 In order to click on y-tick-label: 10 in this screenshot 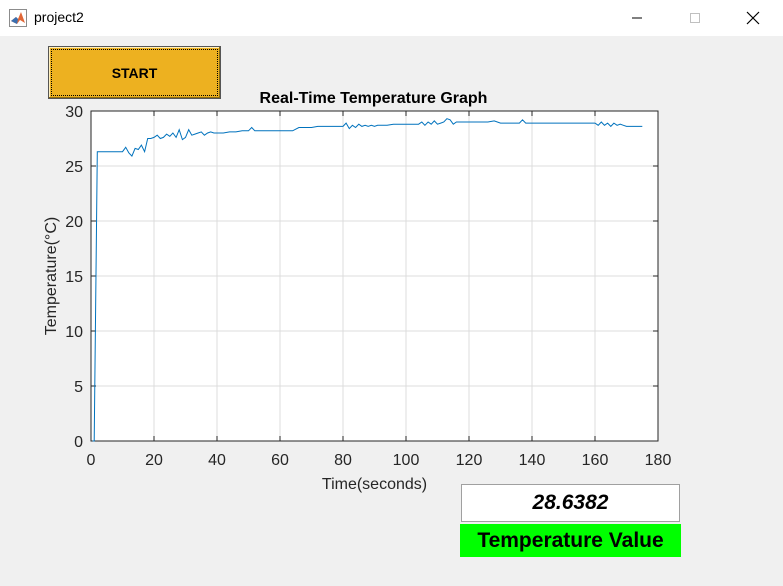, I will do `click(74, 332)`.